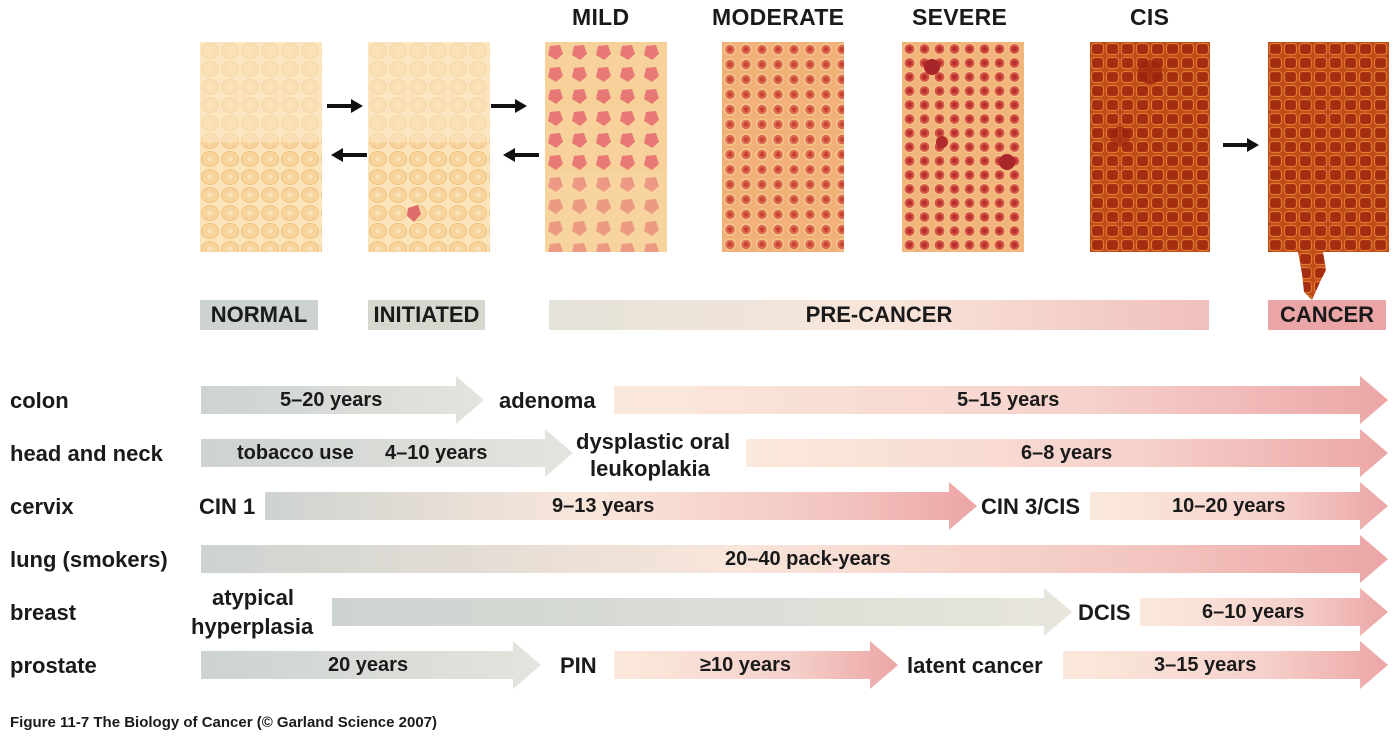 Image resolution: width=1400 pixels, height=738 pixels. I want to click on headneck-stage-line2: leukoplakia, so click(650, 468).